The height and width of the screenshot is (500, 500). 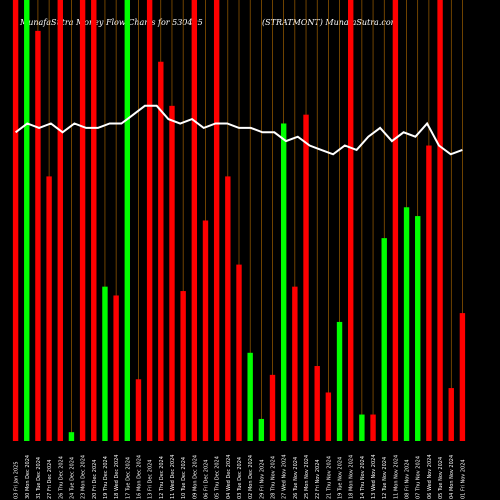 What do you see at coordinates (218, 477) in the screenshot?
I see `x-tick-label: 05 Thu Dec 2024` at bounding box center [218, 477].